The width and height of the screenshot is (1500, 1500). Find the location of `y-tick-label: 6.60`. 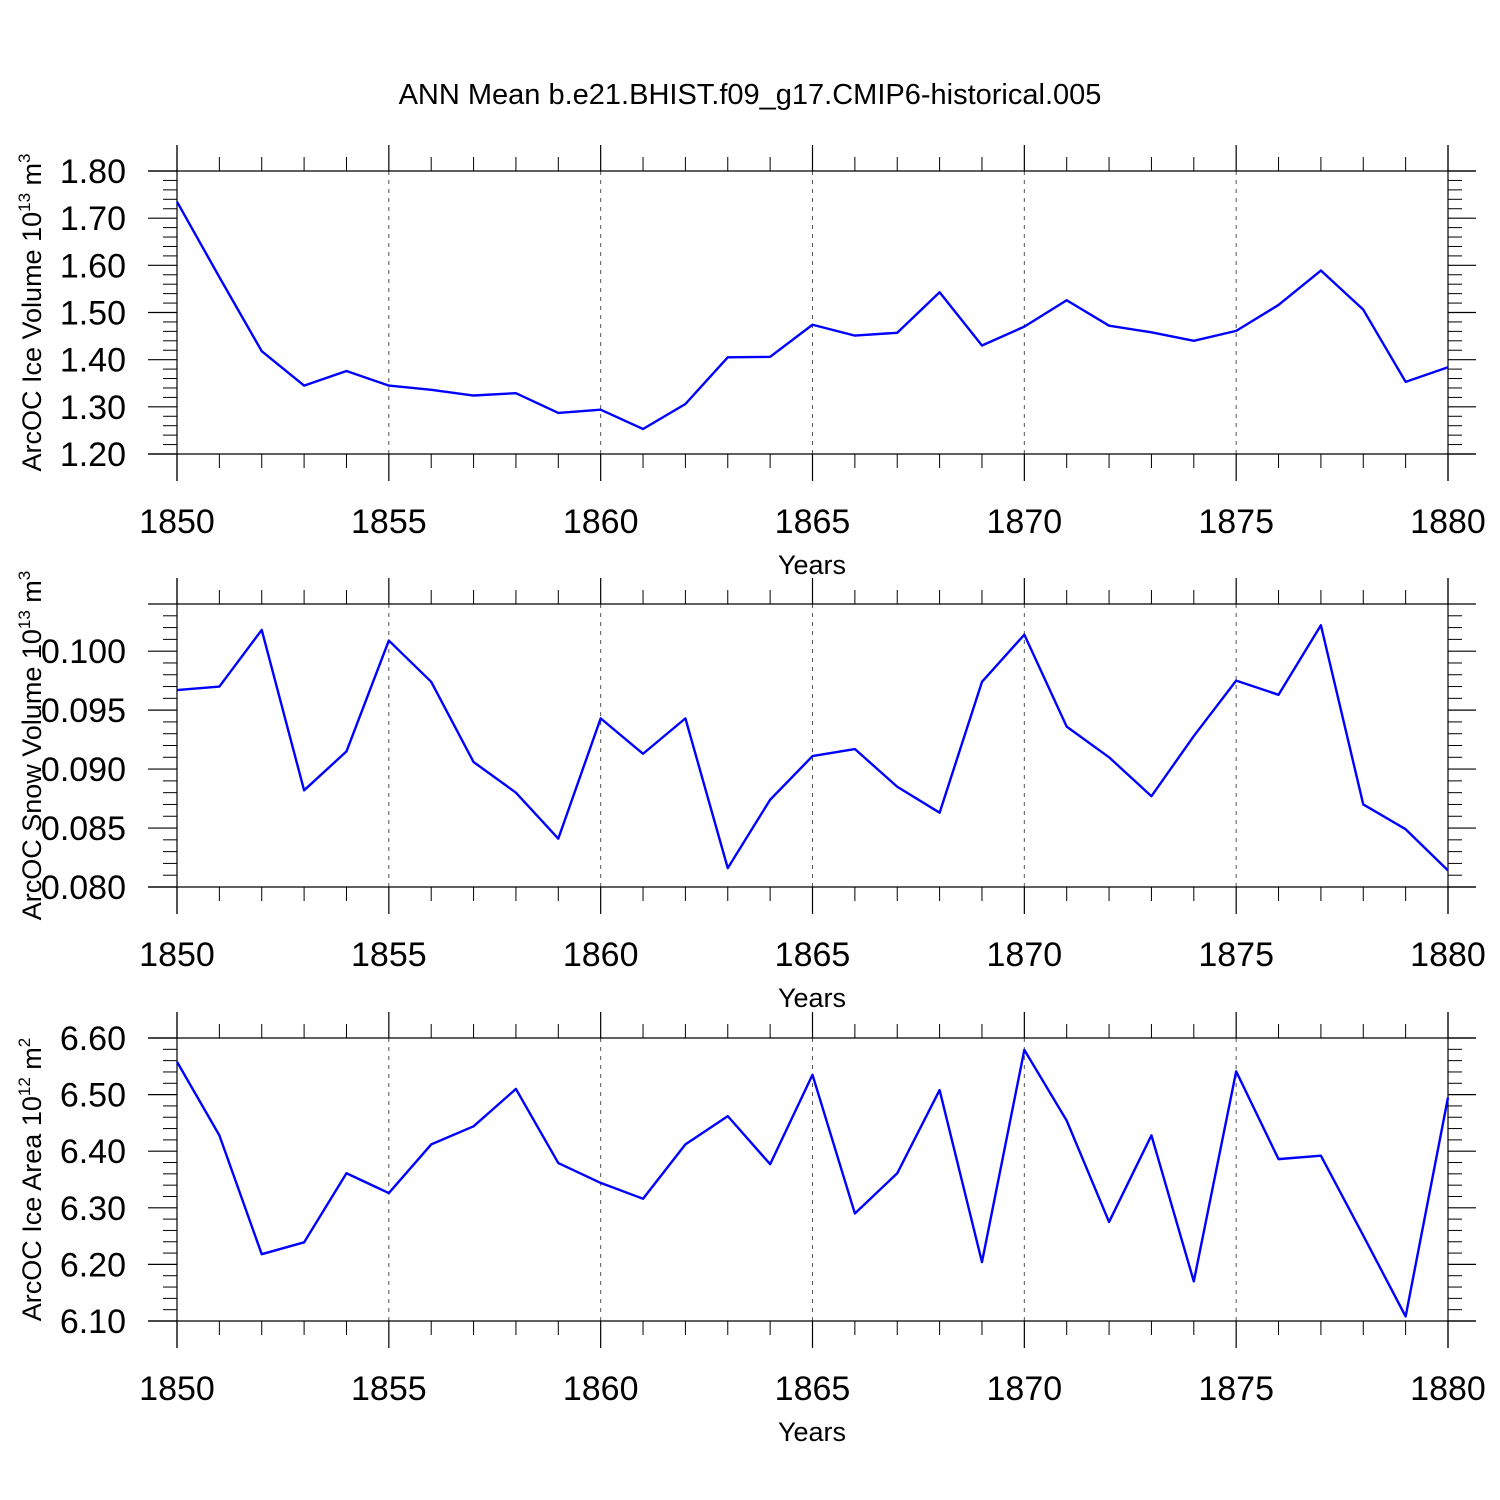

y-tick-label: 6.60 is located at coordinates (93, 1039).